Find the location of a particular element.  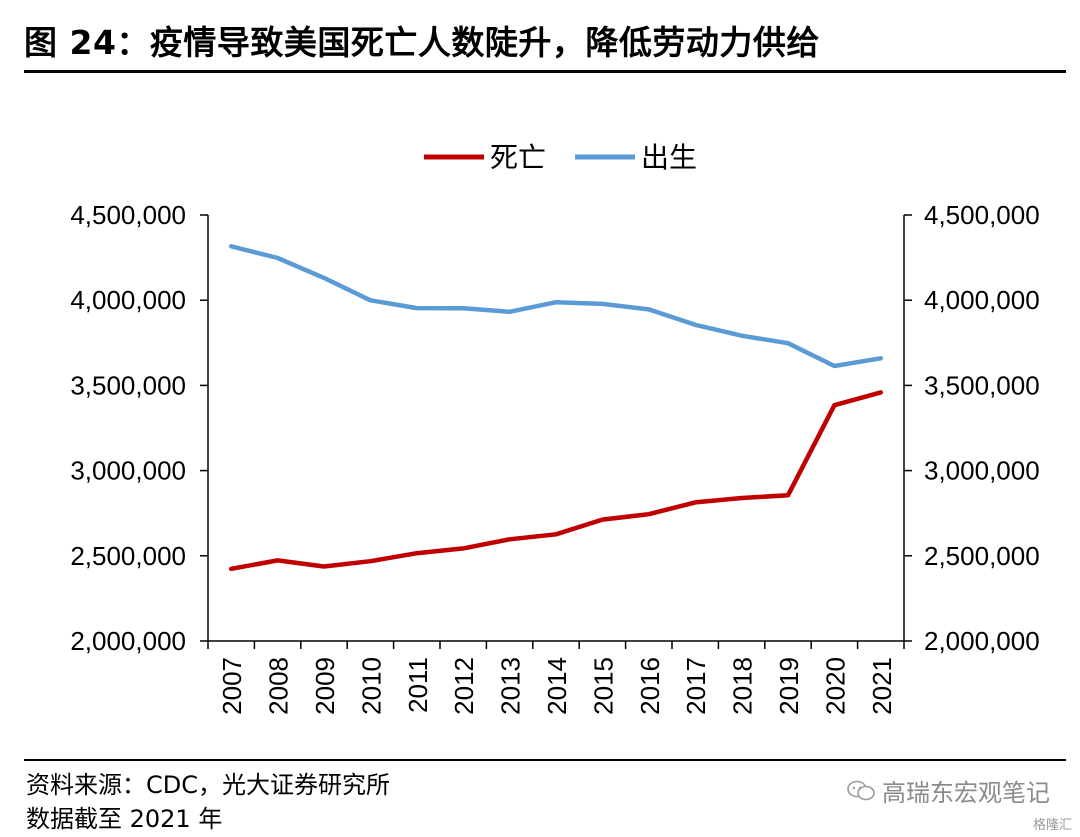

y-tick-label-left: 2,000,000 is located at coordinates (128, 641).